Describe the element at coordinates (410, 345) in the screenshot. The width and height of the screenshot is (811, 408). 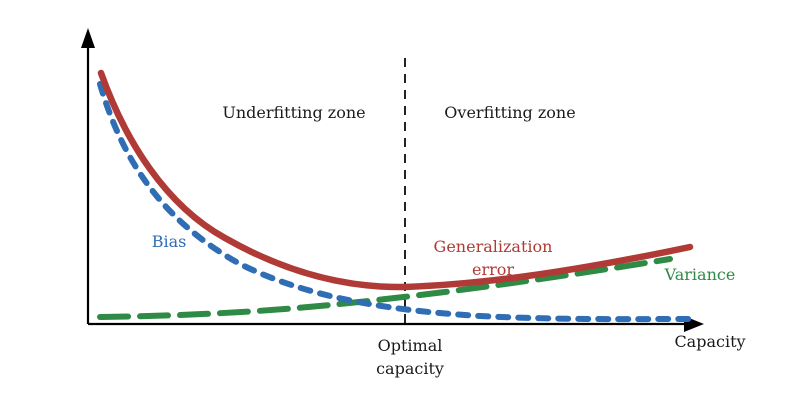
I see `optimal-capacity-label-line1: Optimal` at that location.